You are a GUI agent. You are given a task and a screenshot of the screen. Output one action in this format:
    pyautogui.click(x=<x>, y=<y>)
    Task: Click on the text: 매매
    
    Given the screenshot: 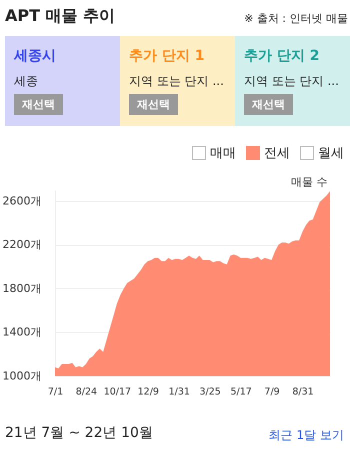 What is the action you would take?
    pyautogui.click(x=223, y=153)
    